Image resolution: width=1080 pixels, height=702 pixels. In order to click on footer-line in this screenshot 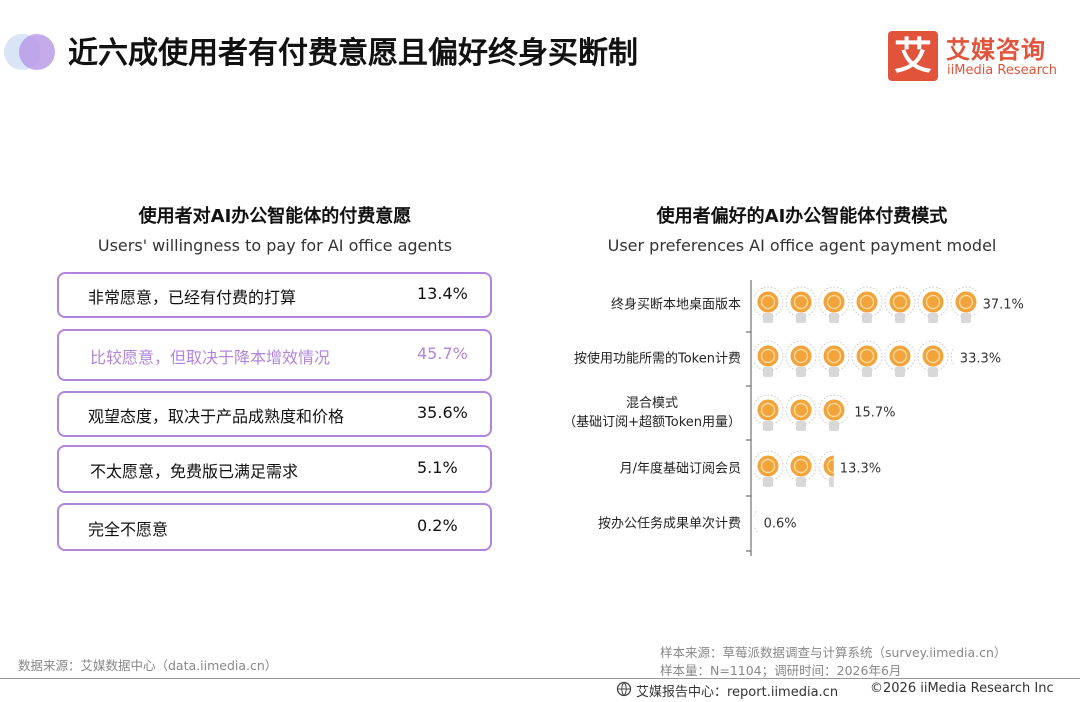, I will do `click(540, 678)`.